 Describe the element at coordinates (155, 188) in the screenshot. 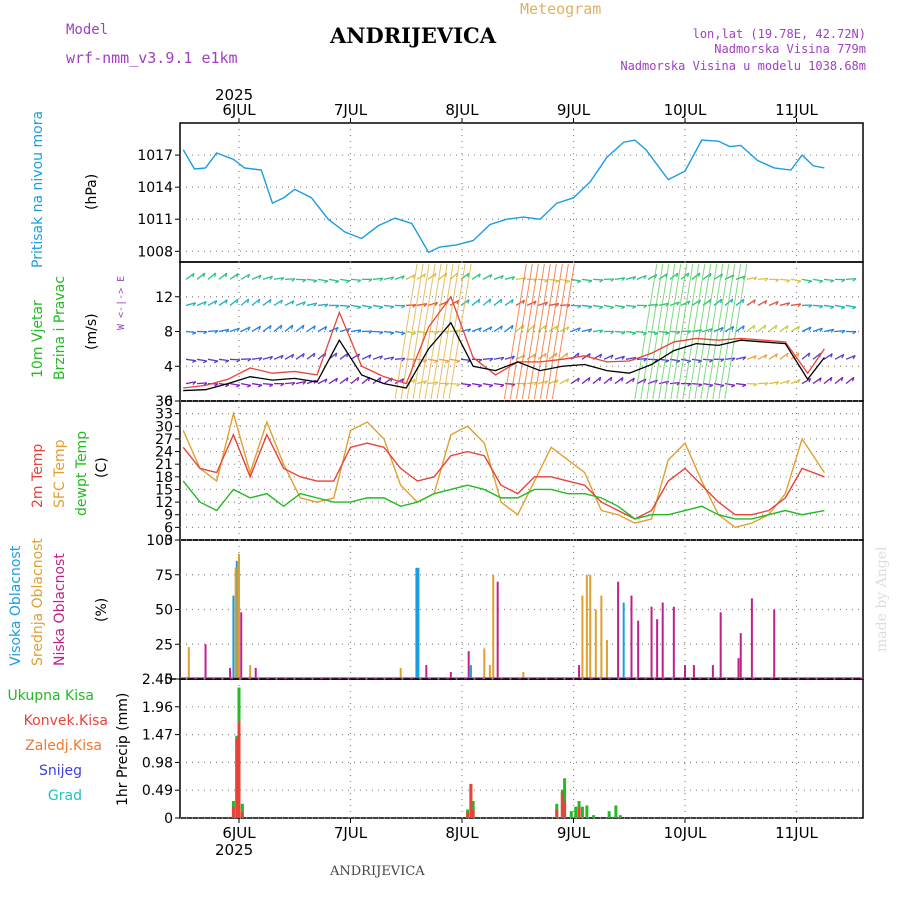

I see `pressure-tick-label: 1014` at that location.